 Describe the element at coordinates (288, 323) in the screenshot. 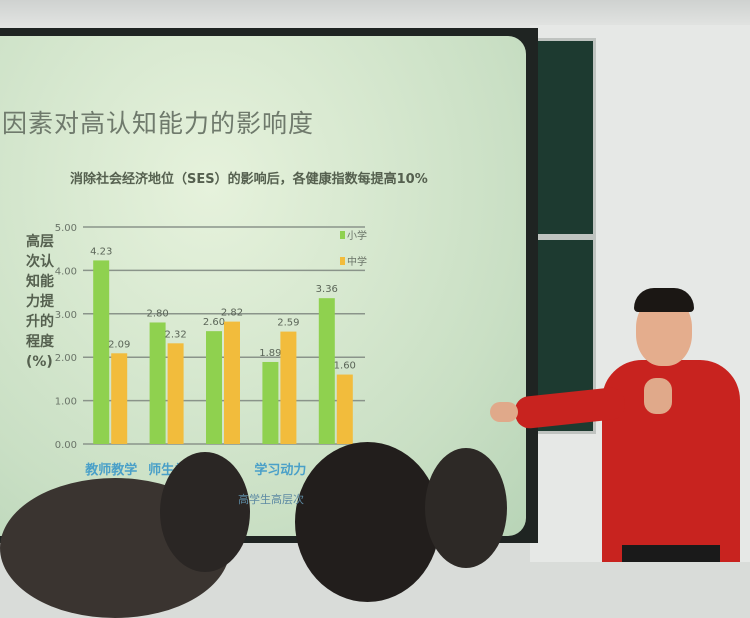

I see `data-label: 2.59` at that location.